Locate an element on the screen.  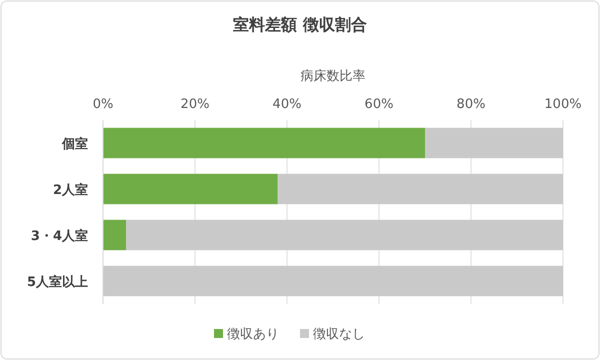
chart-title: 室料差額 徴収割合 is located at coordinates (300, 24).